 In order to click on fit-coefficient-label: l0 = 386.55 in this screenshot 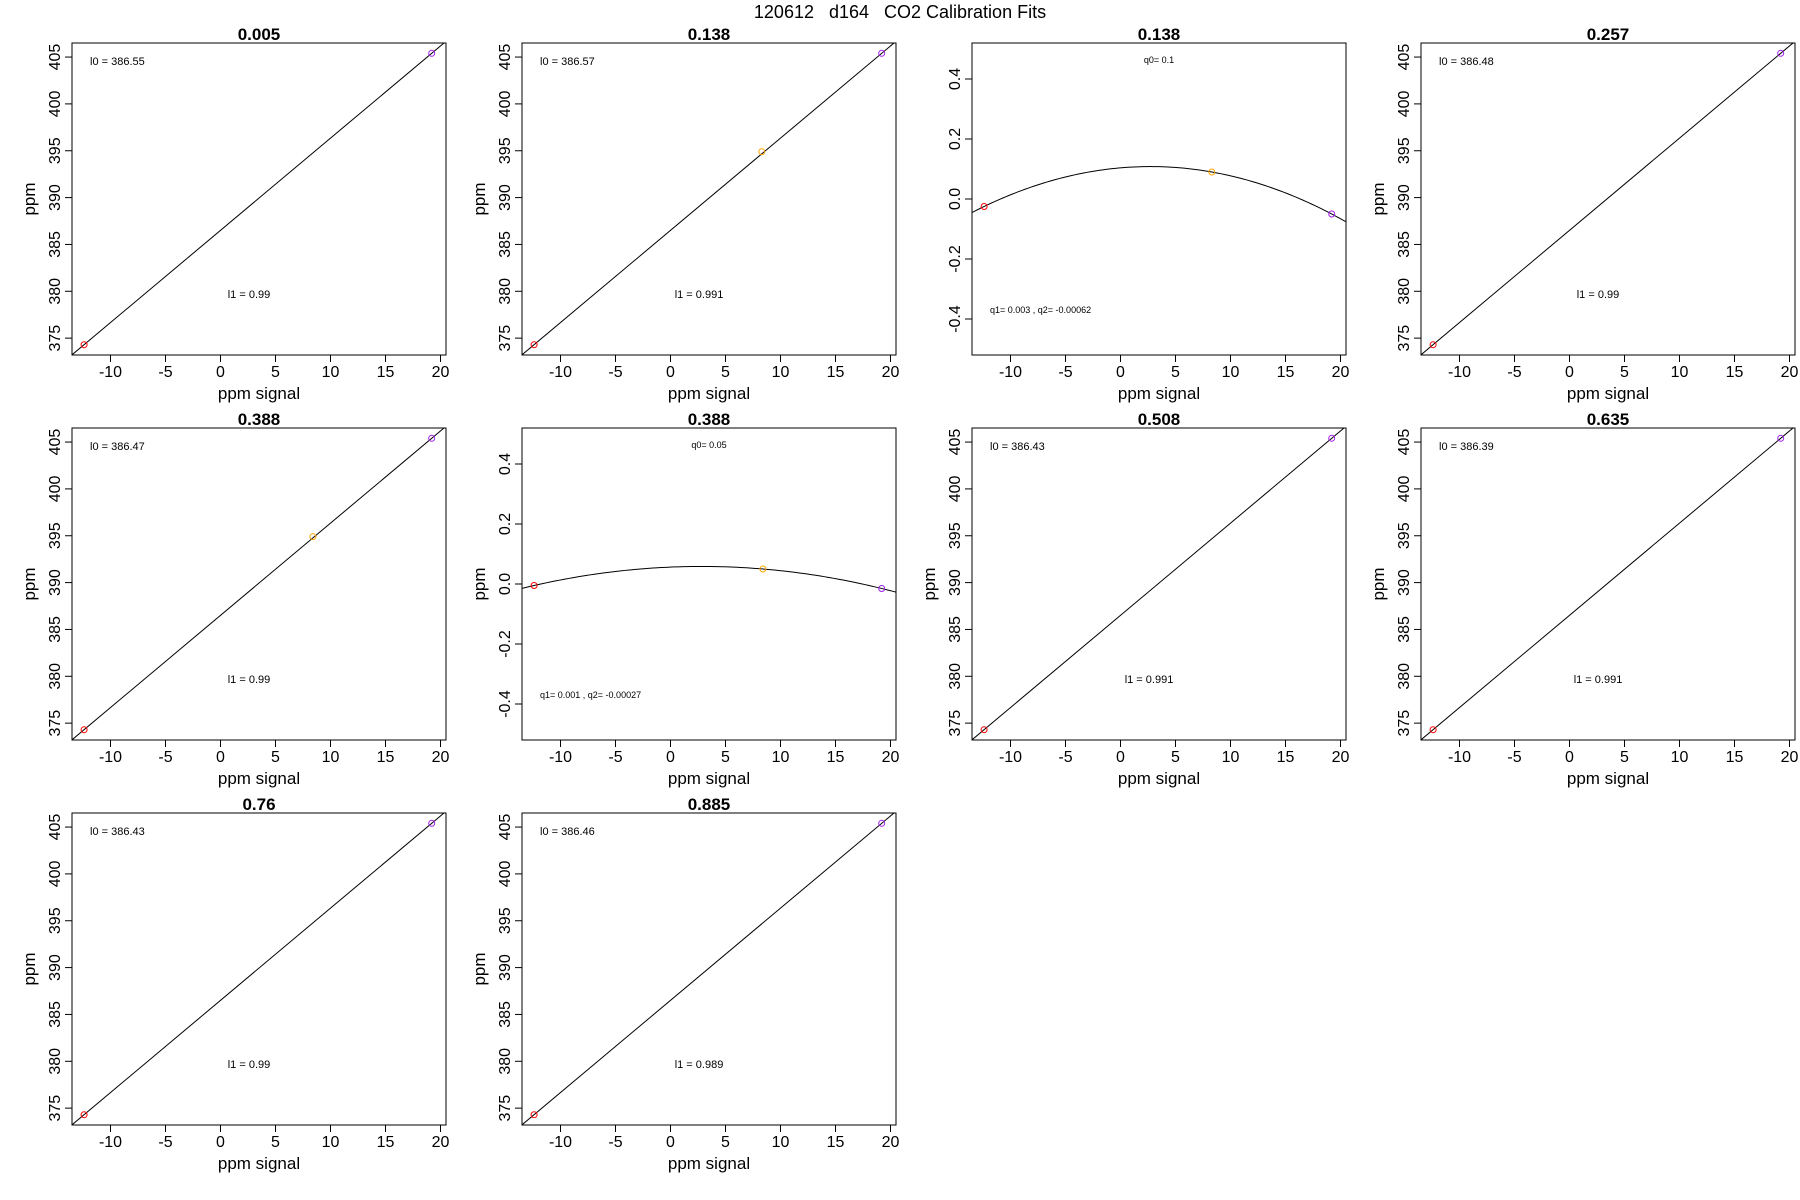, I will do `click(117, 62)`.